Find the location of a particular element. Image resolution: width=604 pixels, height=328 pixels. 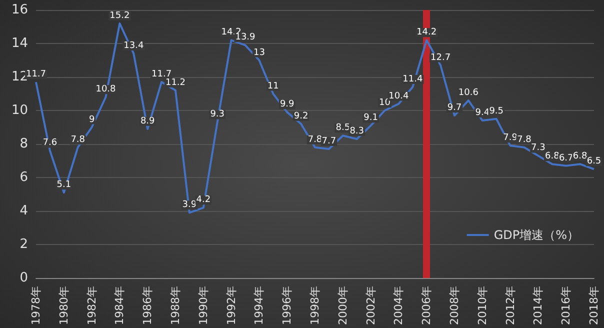

data-label: 13 is located at coordinates (259, 53).